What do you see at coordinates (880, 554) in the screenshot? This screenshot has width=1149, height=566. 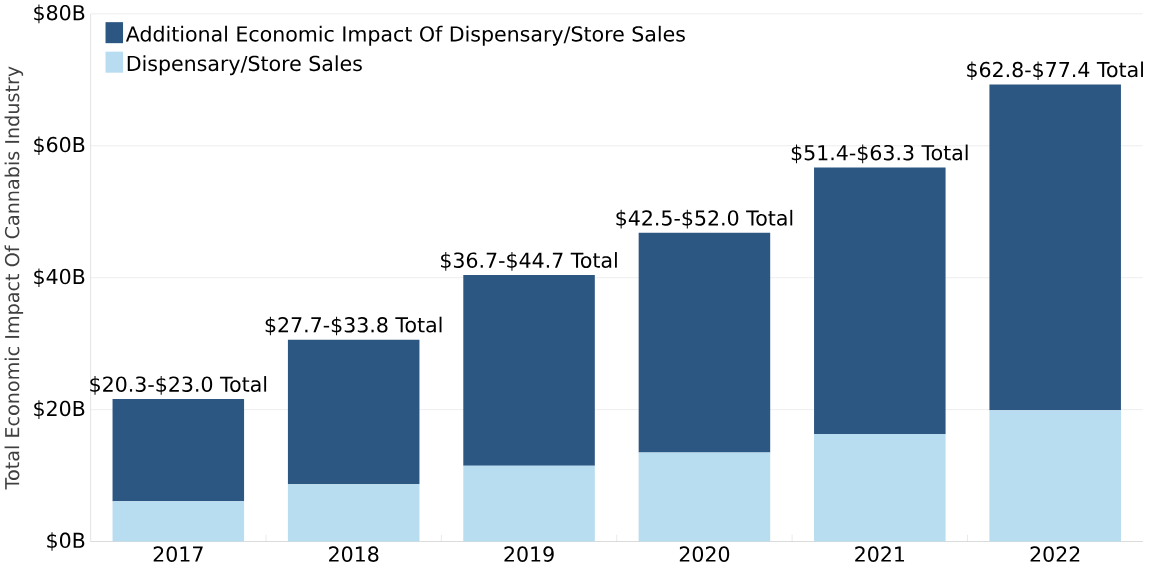 I see `x-tick-label: 2021` at bounding box center [880, 554].